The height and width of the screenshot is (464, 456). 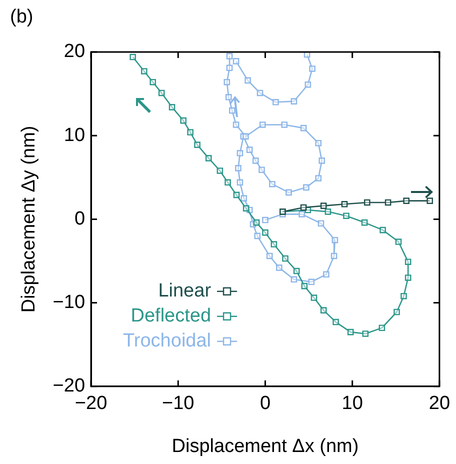 What do you see at coordinates (167, 341) in the screenshot?
I see `legend-label: Trochoidal` at bounding box center [167, 341].